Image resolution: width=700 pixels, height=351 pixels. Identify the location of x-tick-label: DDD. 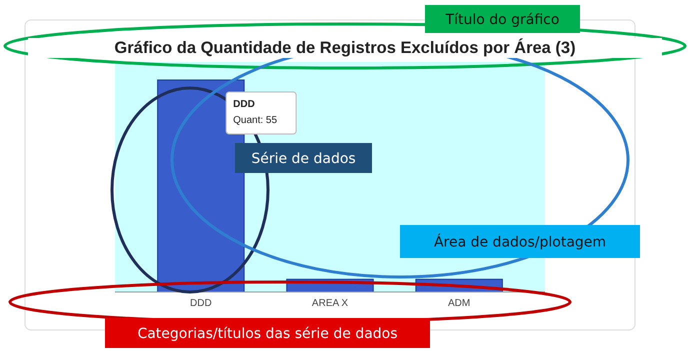
(201, 303).